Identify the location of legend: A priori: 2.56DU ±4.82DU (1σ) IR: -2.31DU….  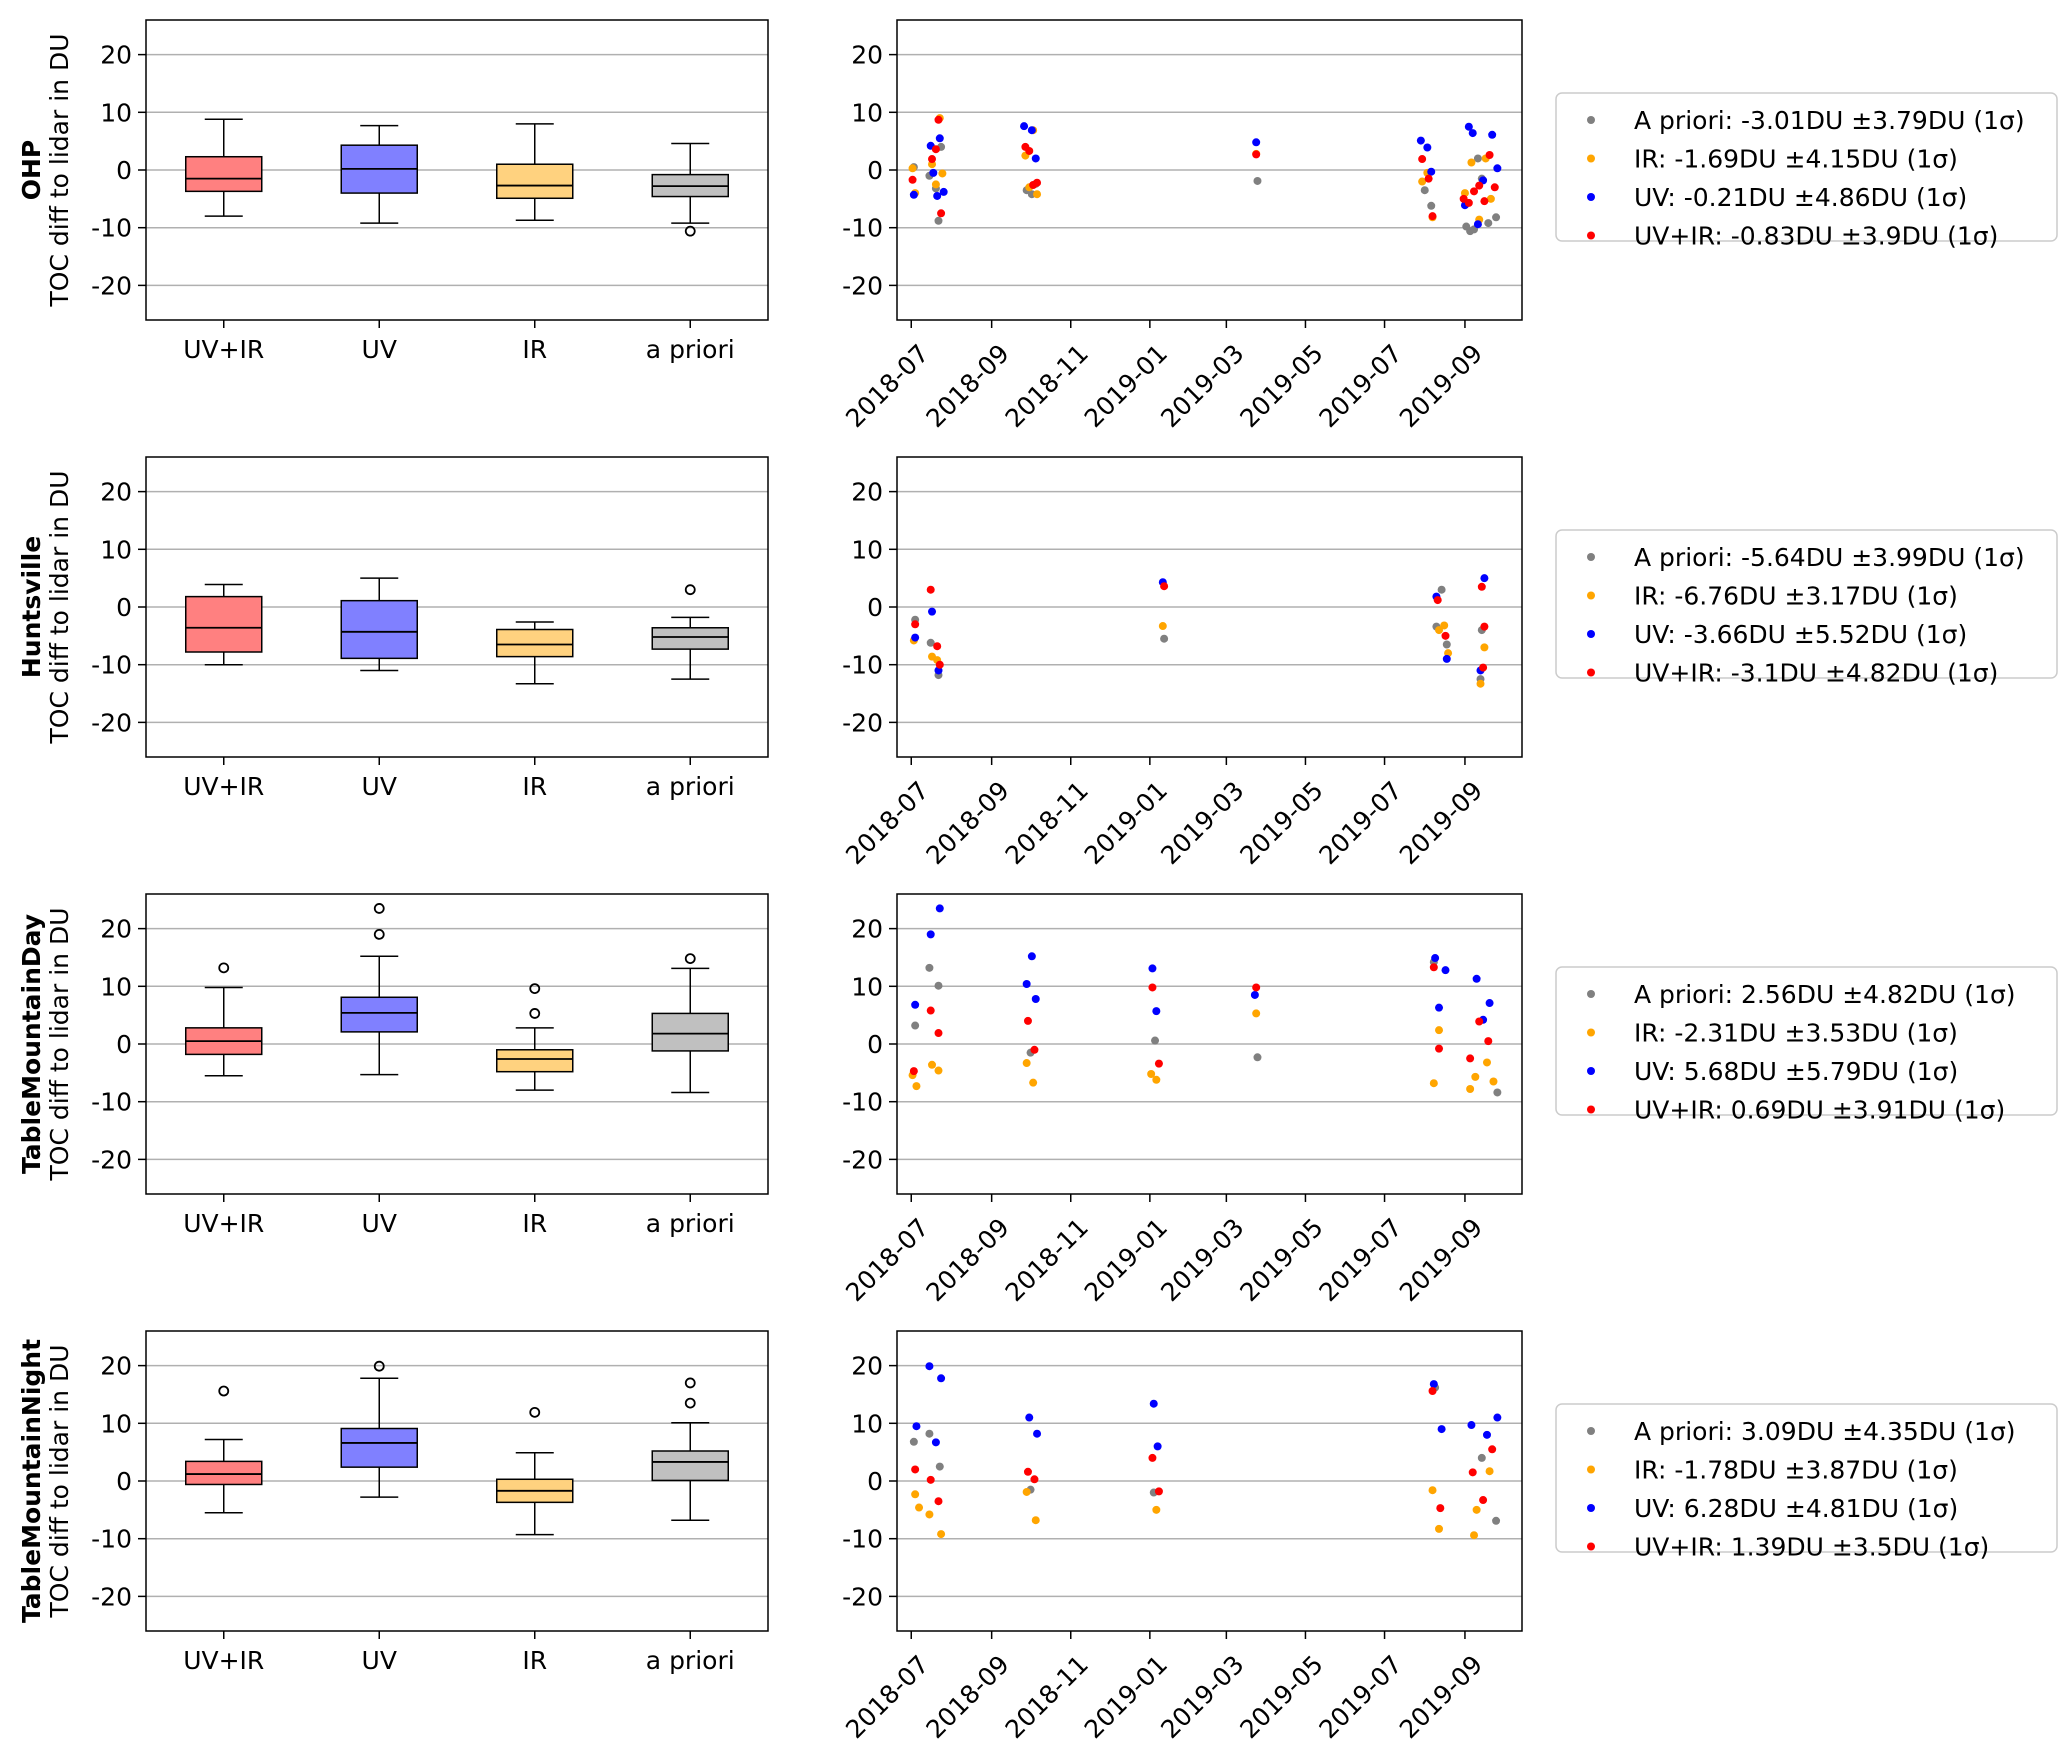
(1806, 1045).